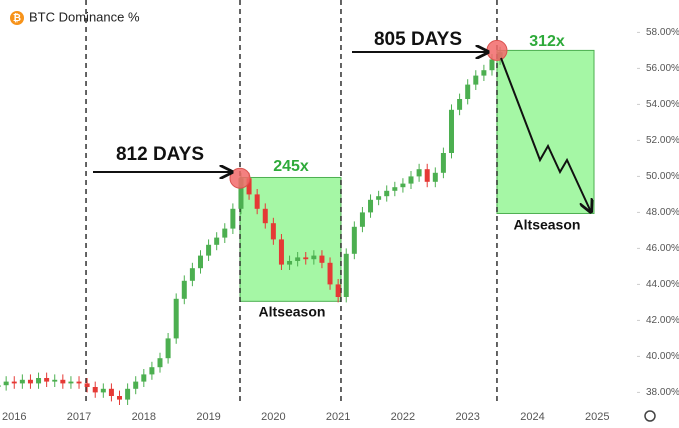 The height and width of the screenshot is (428, 679). I want to click on y-tick-label: 46.00%, so click(662, 248).